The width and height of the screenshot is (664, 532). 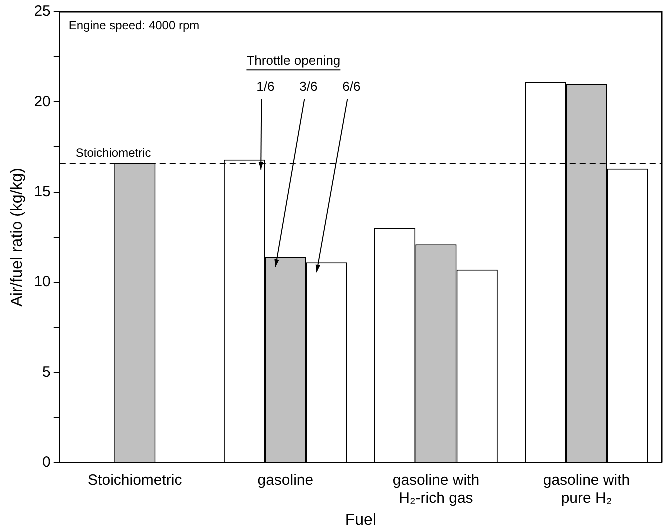 I want to click on y-tick-label: 5, so click(x=46, y=372).